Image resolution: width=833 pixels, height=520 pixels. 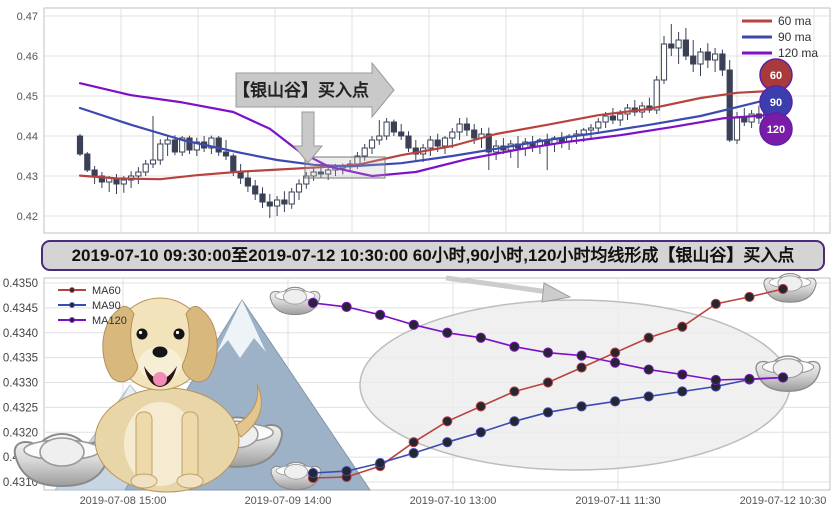 I want to click on ma-line-60ma, so click(x=423, y=135).